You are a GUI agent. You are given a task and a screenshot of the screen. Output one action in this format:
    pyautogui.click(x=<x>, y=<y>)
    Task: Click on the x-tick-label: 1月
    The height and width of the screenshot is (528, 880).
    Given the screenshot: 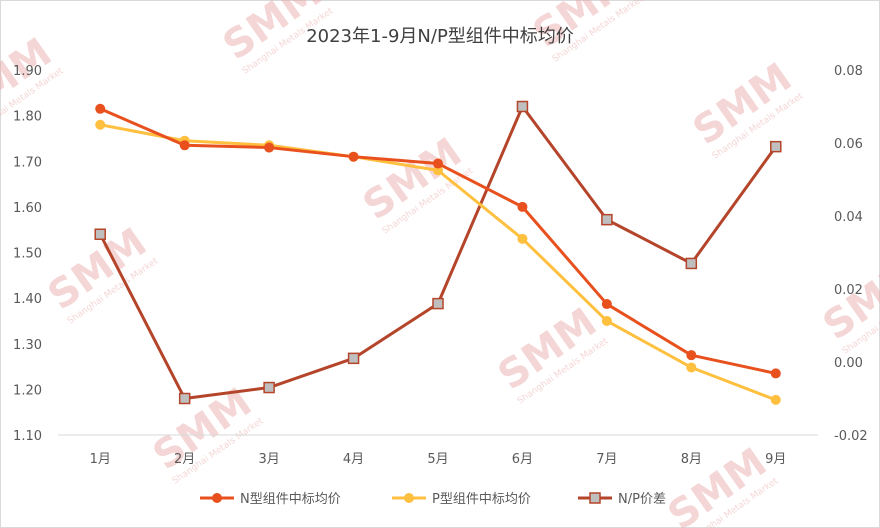 What is the action you would take?
    pyautogui.click(x=100, y=459)
    